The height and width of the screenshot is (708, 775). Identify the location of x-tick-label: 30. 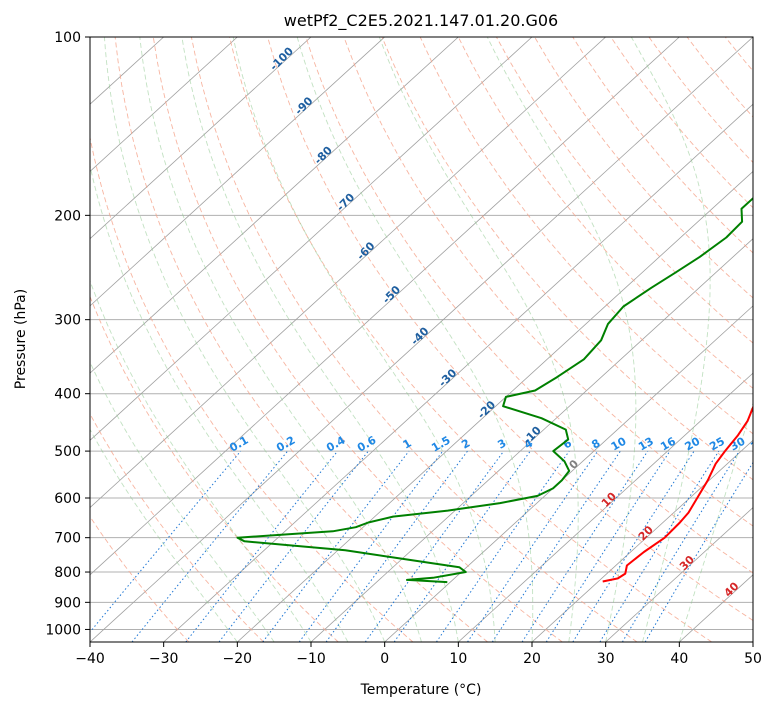
(606, 659).